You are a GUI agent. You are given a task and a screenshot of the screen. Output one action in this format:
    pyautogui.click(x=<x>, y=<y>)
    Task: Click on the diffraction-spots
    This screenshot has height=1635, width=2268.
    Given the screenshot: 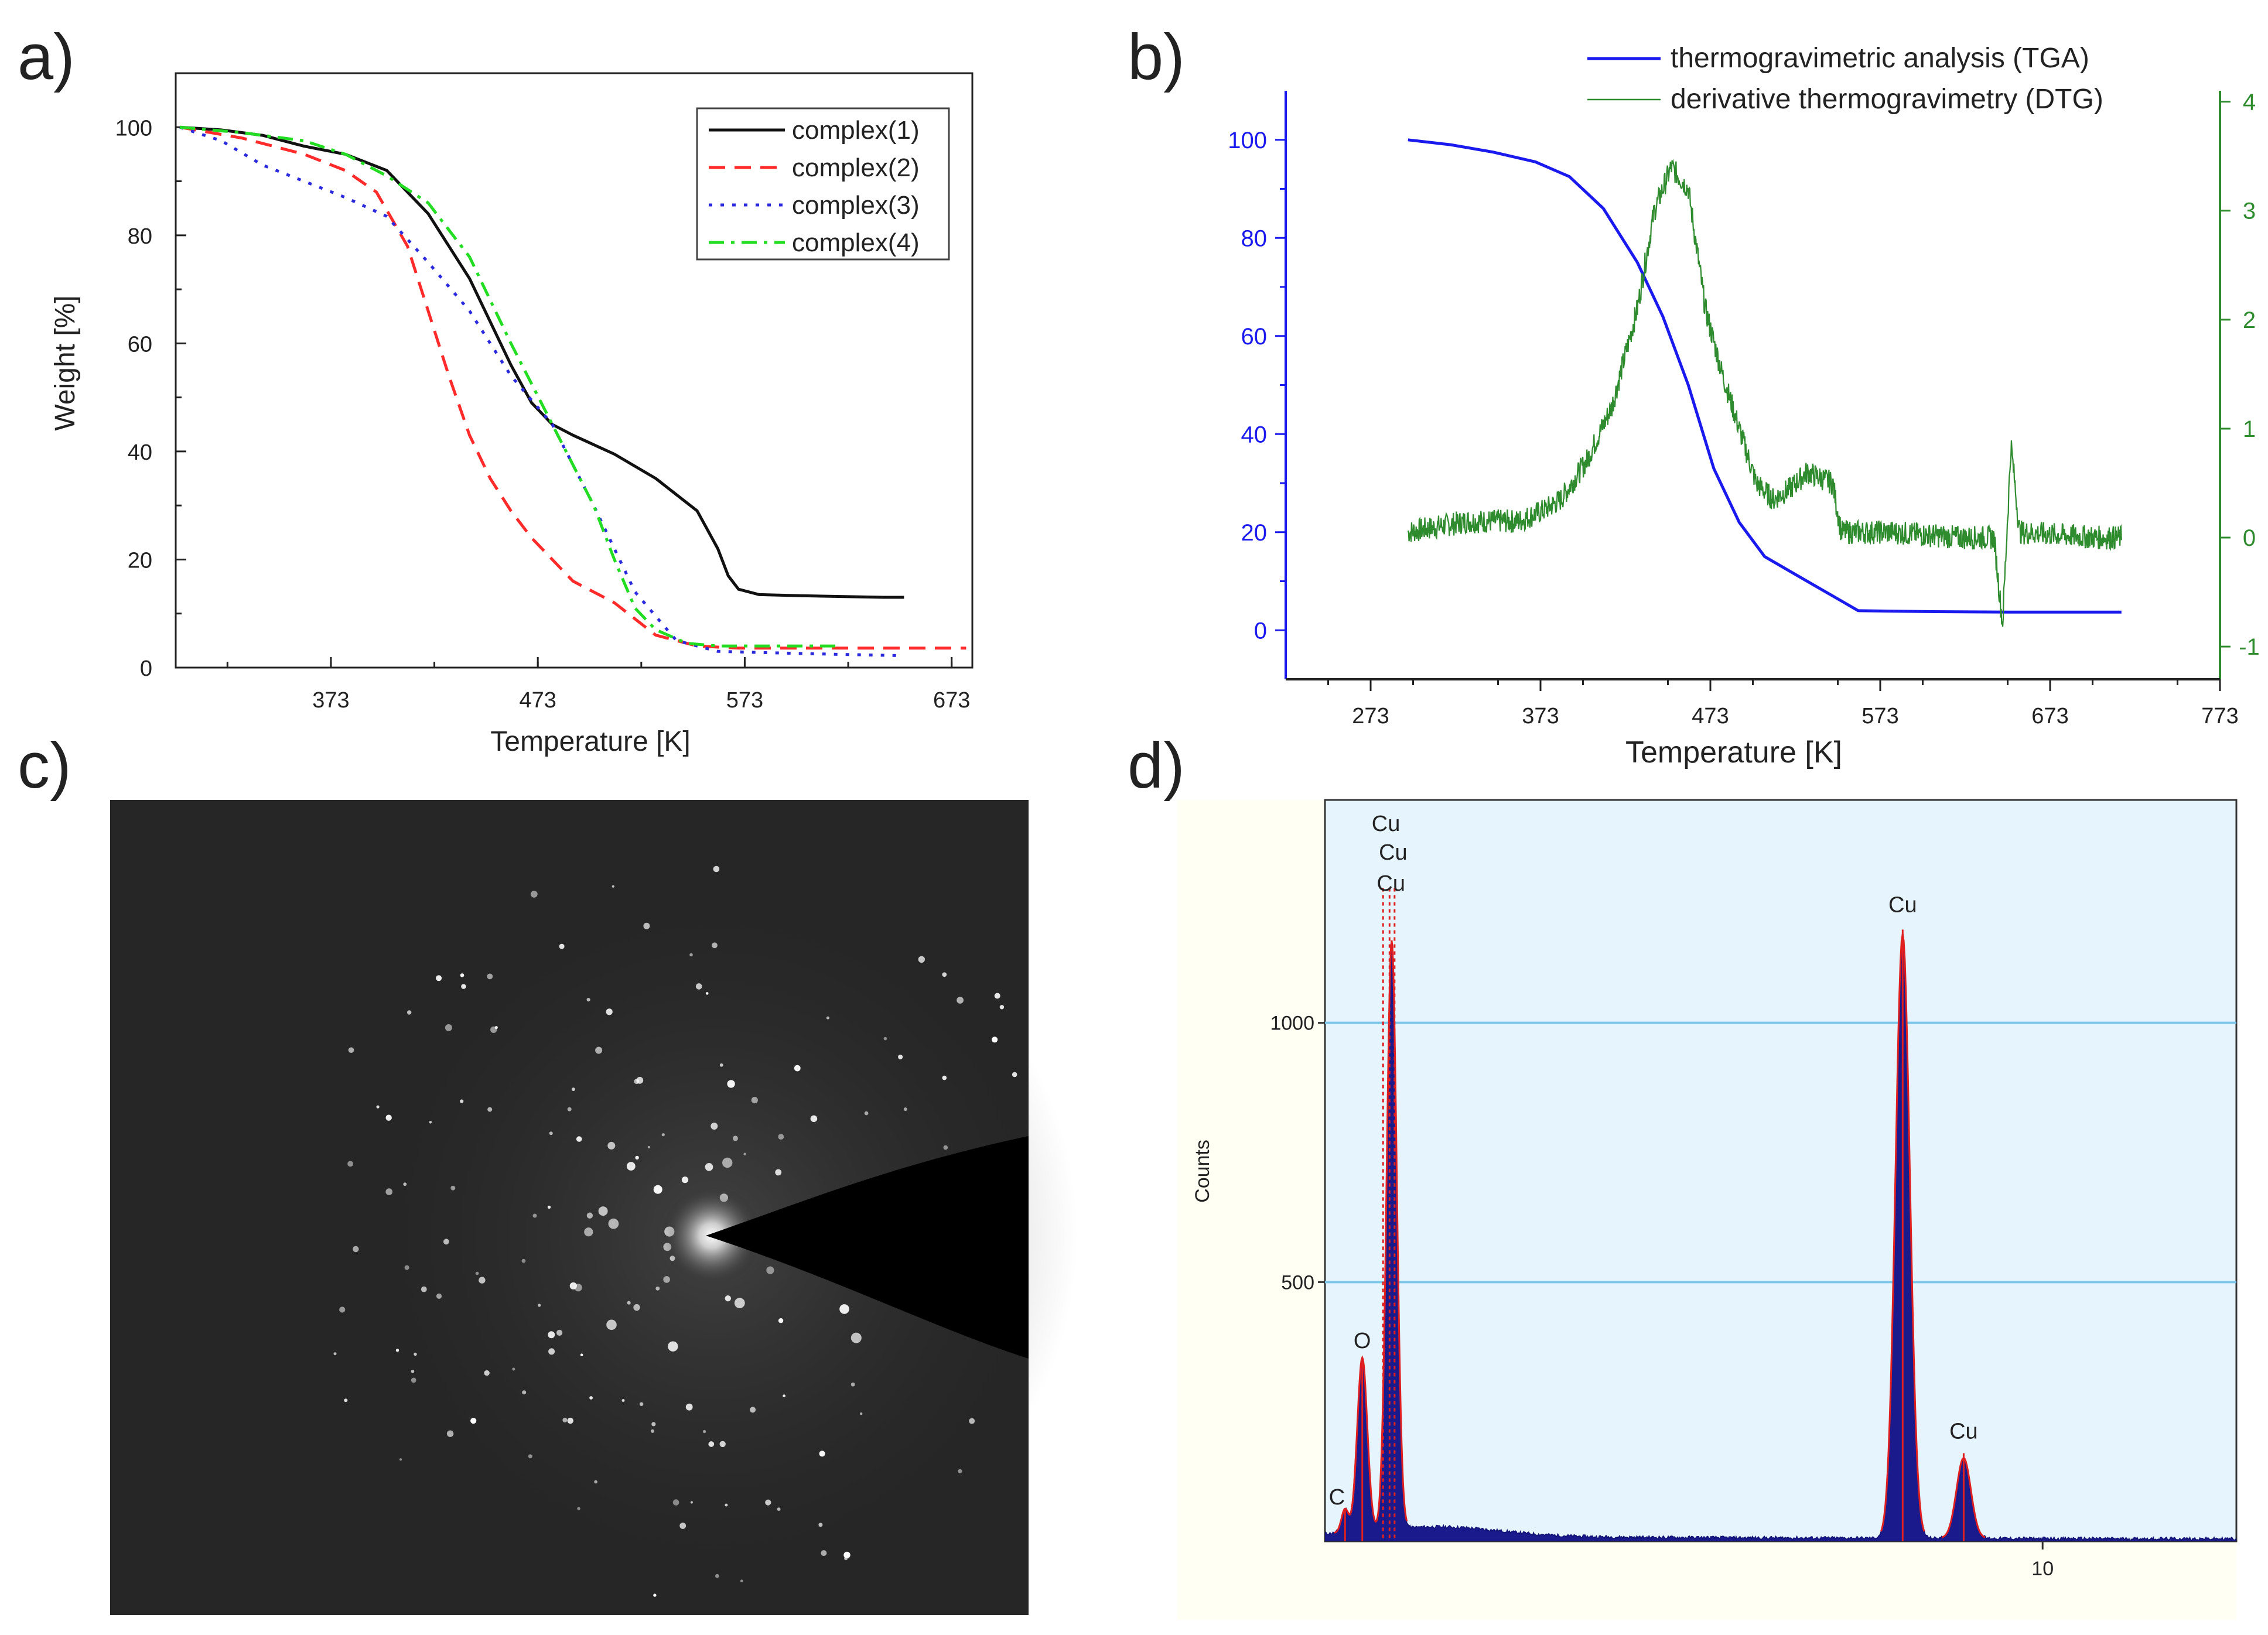 What is the action you would take?
    pyautogui.click(x=677, y=1231)
    